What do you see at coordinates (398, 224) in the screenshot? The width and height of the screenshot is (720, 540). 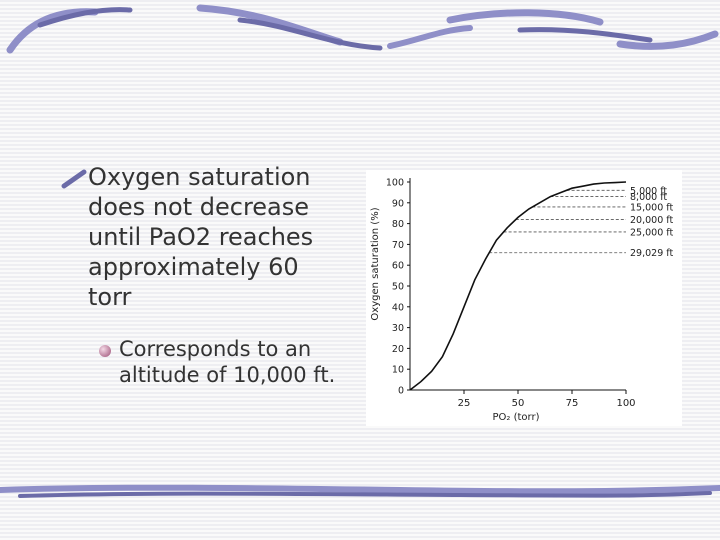 I see `y-tick-label: 80` at bounding box center [398, 224].